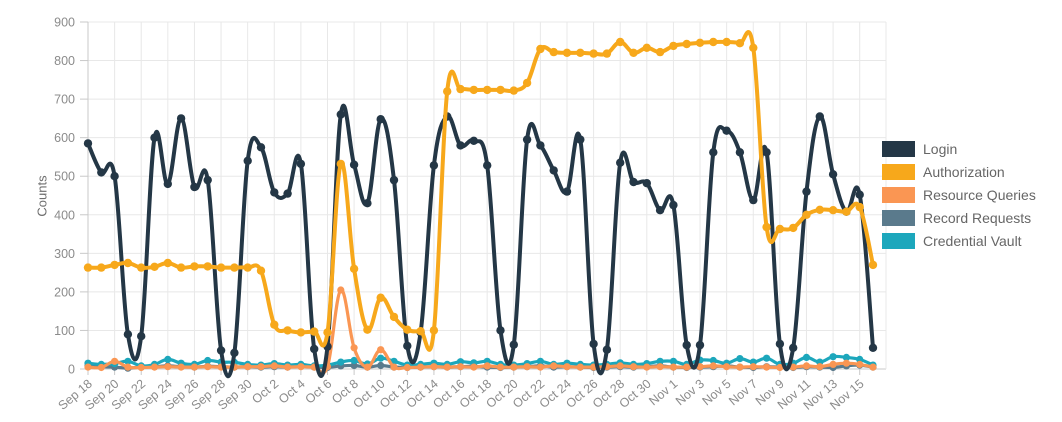 The image size is (1062, 422). Describe the element at coordinates (979, 195) in the screenshot. I see `legend-label: Resource Queries` at that location.